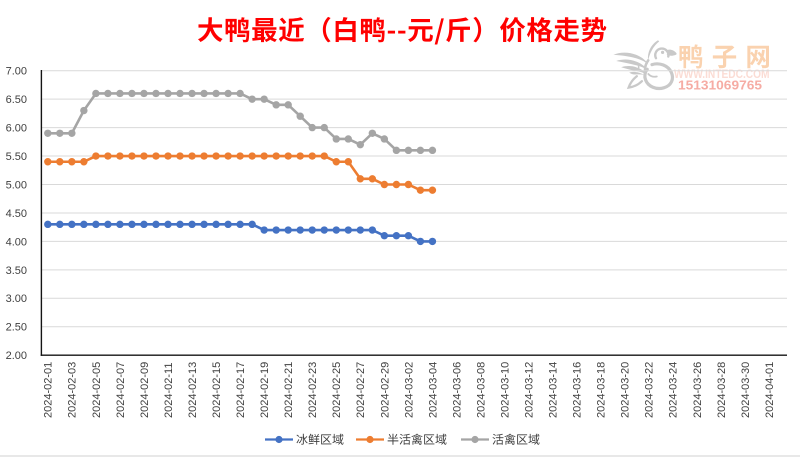  I want to click on svg-text: 5.50, so click(16, 157).